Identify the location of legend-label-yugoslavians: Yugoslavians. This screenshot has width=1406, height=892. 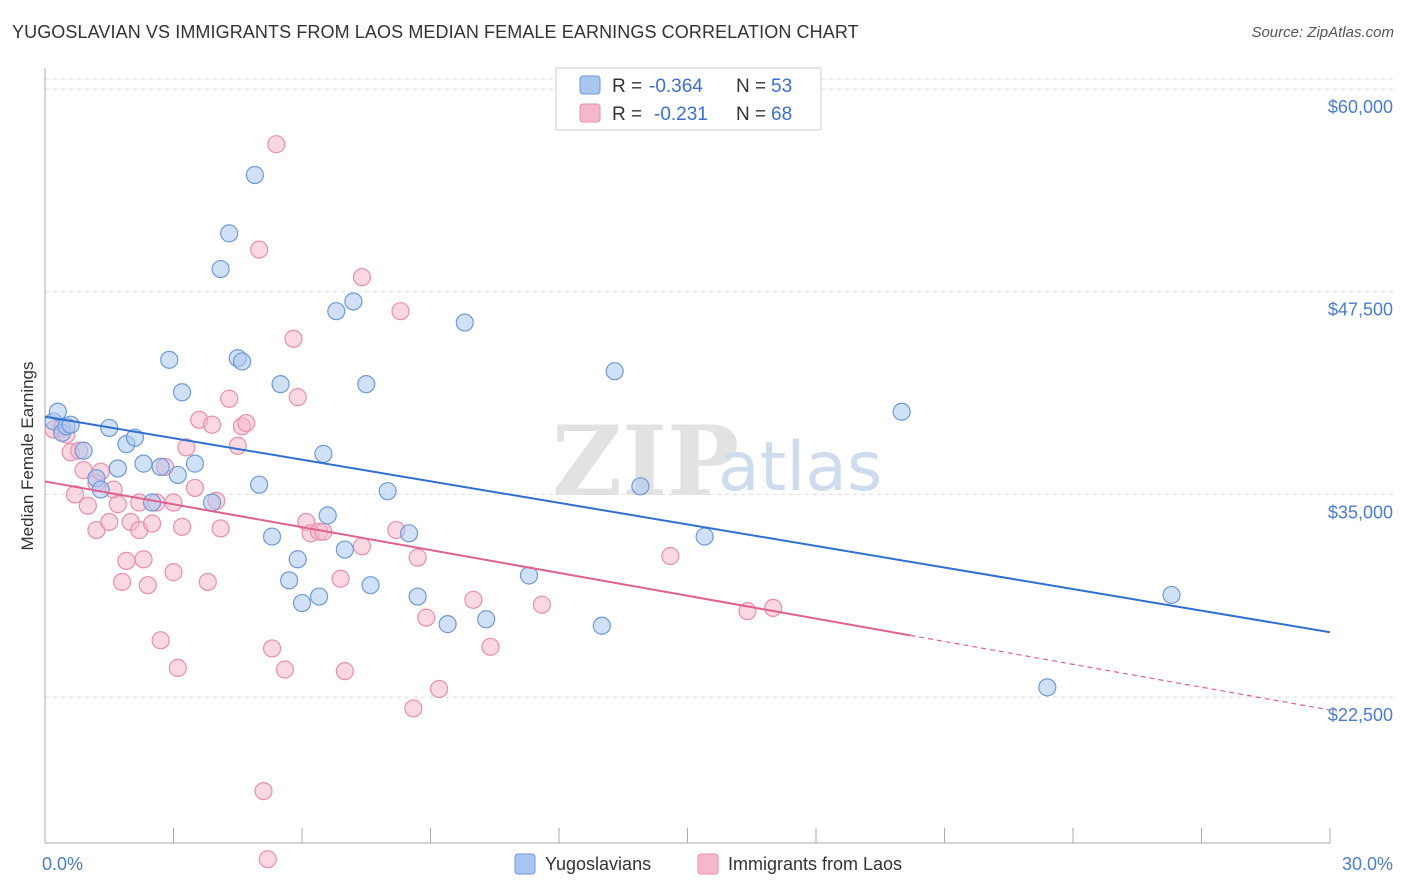
(598, 864).